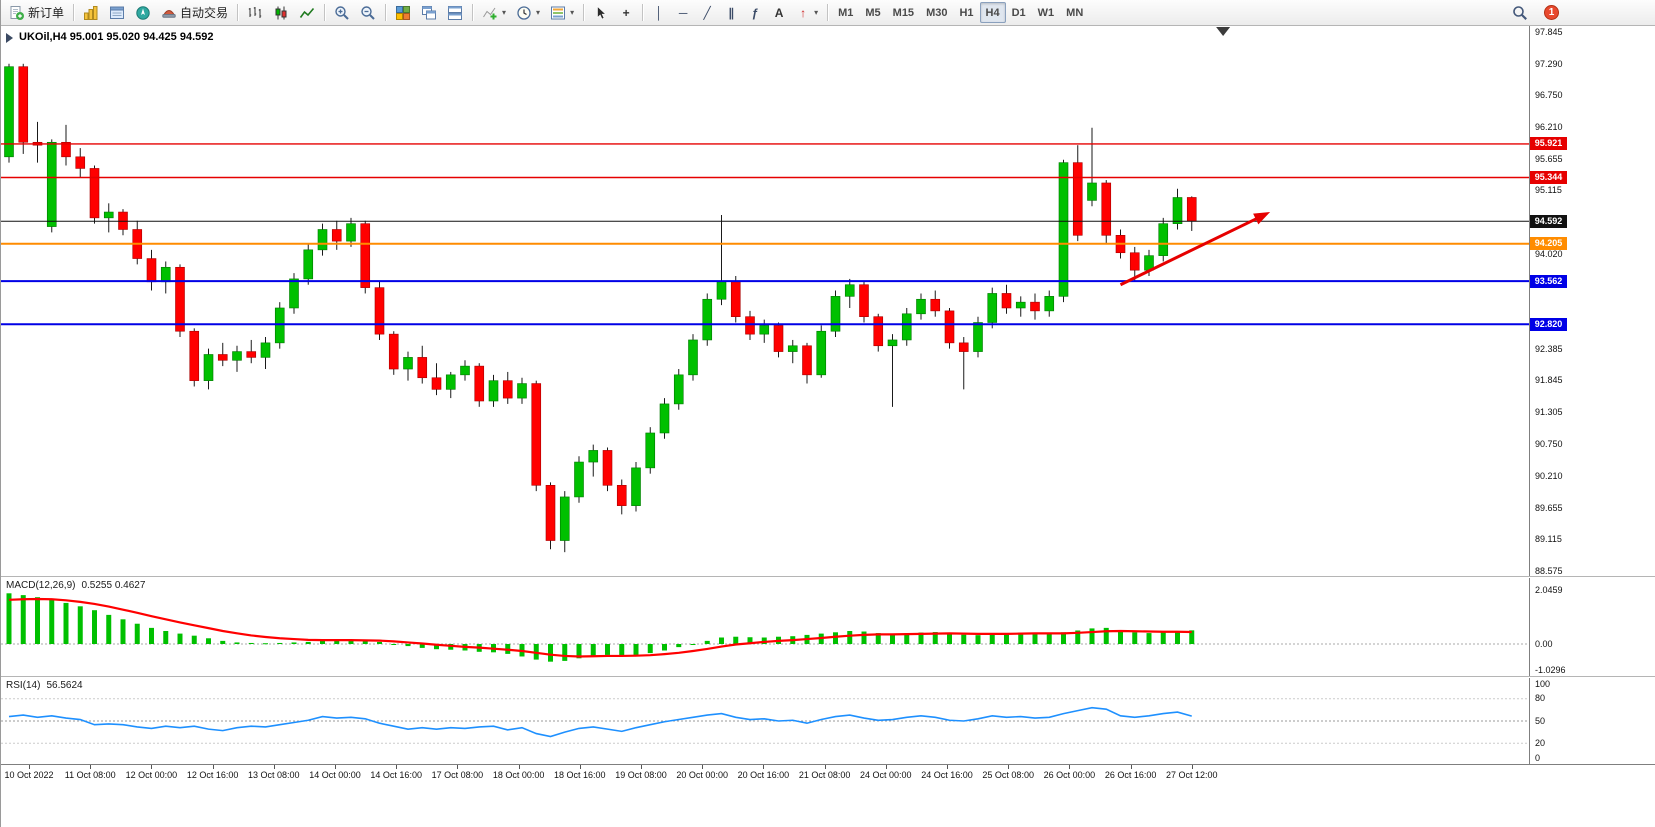  Describe the element at coordinates (992, 12) in the screenshot. I see `timeframe-h4-button: H4` at that location.